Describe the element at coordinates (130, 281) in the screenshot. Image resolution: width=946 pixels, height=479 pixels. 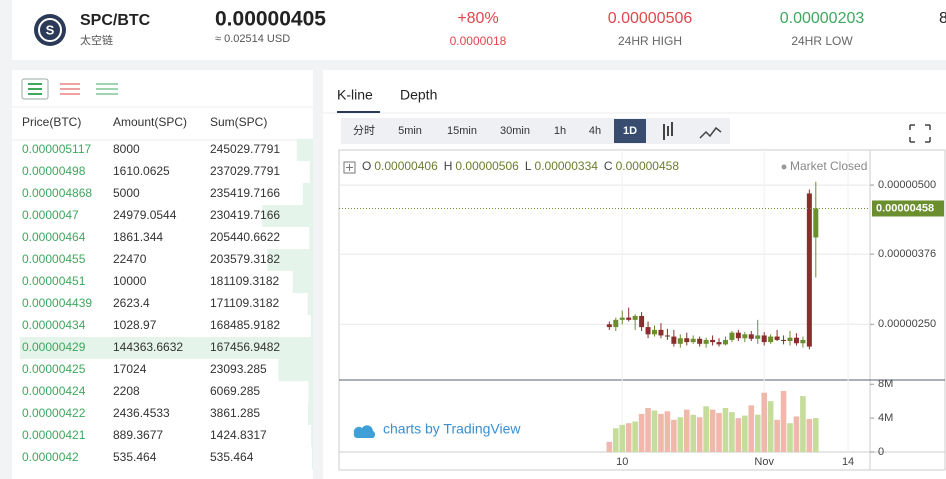
I see `amount: 10000` at that location.